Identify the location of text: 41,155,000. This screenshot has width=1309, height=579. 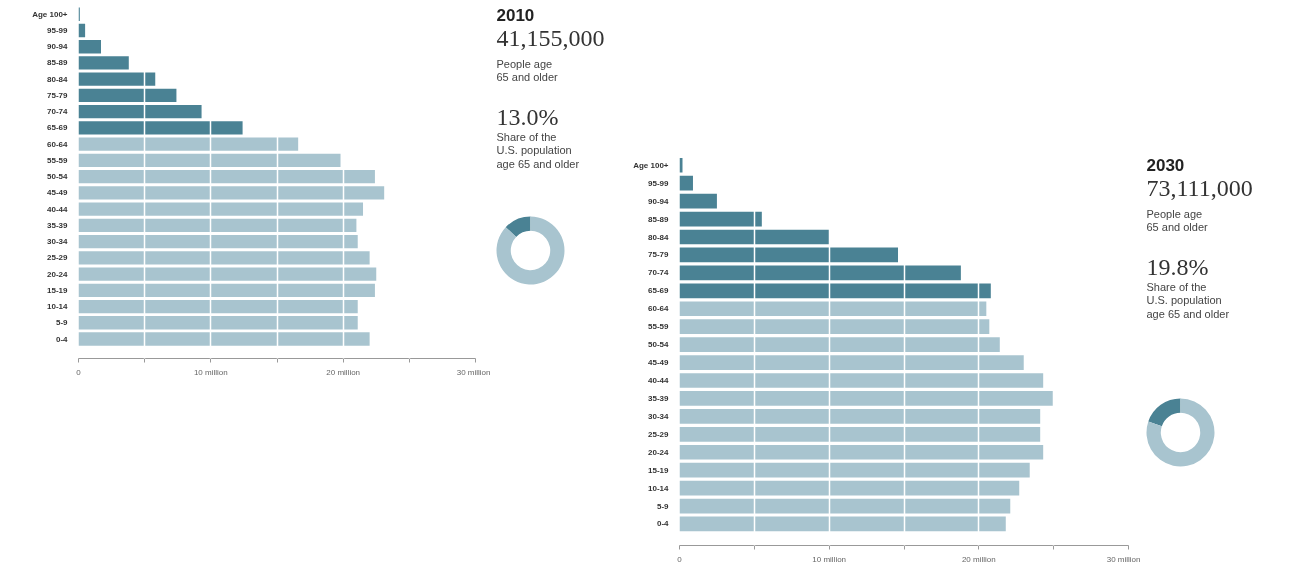
(550, 37).